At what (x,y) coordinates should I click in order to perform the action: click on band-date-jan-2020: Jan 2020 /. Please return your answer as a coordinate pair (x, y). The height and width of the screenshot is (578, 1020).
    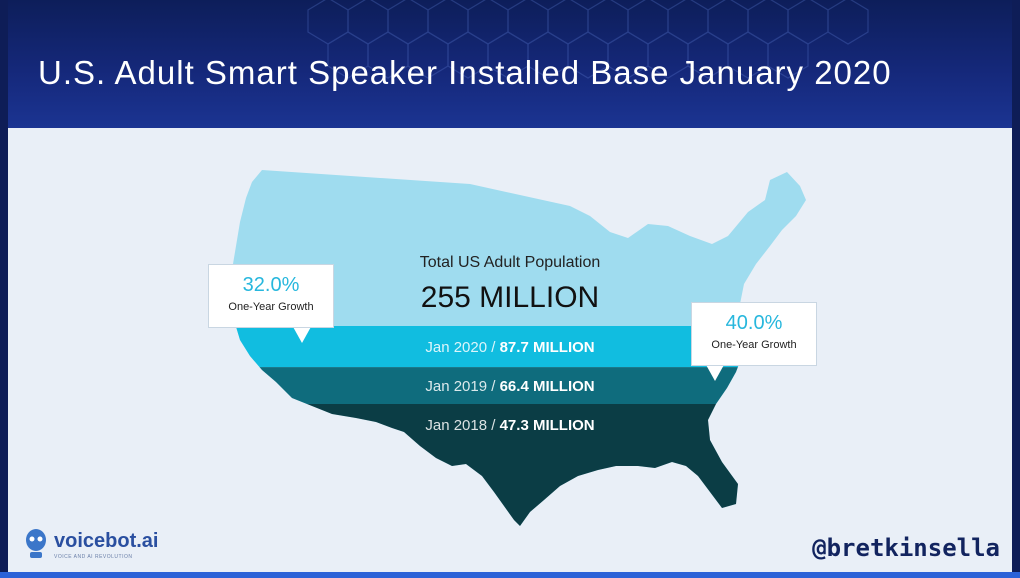
    Looking at the image, I should click on (462, 347).